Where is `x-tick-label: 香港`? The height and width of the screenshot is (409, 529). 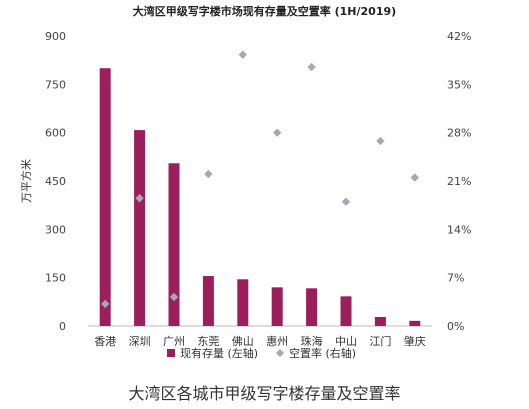
x-tick-label: 香港 is located at coordinates (105, 341).